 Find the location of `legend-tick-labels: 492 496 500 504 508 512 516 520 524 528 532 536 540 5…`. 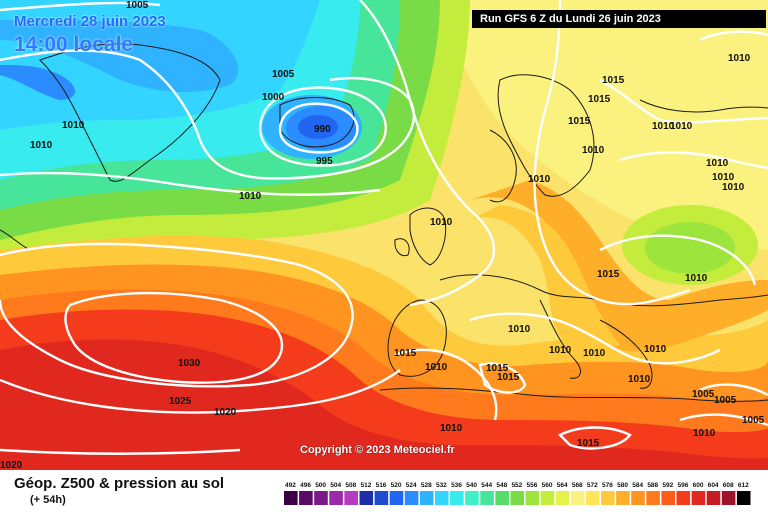

legend-tick-labels: 492 496 500 504 508 512 516 520 524 528 532 536 540 5… is located at coordinates (517, 485).